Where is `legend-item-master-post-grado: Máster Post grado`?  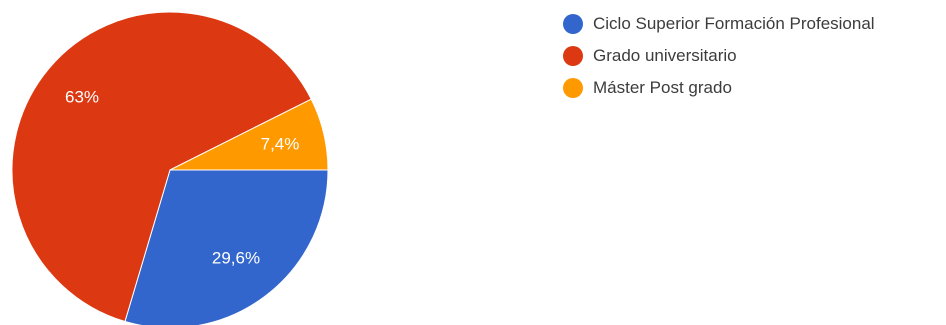
legend-item-master-post-grado: Máster Post grado is located at coordinates (719, 88).